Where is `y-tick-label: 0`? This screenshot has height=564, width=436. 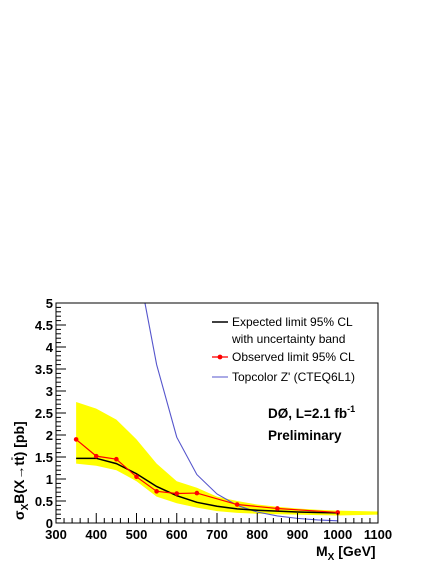
y-tick-label: 0 is located at coordinates (49, 523).